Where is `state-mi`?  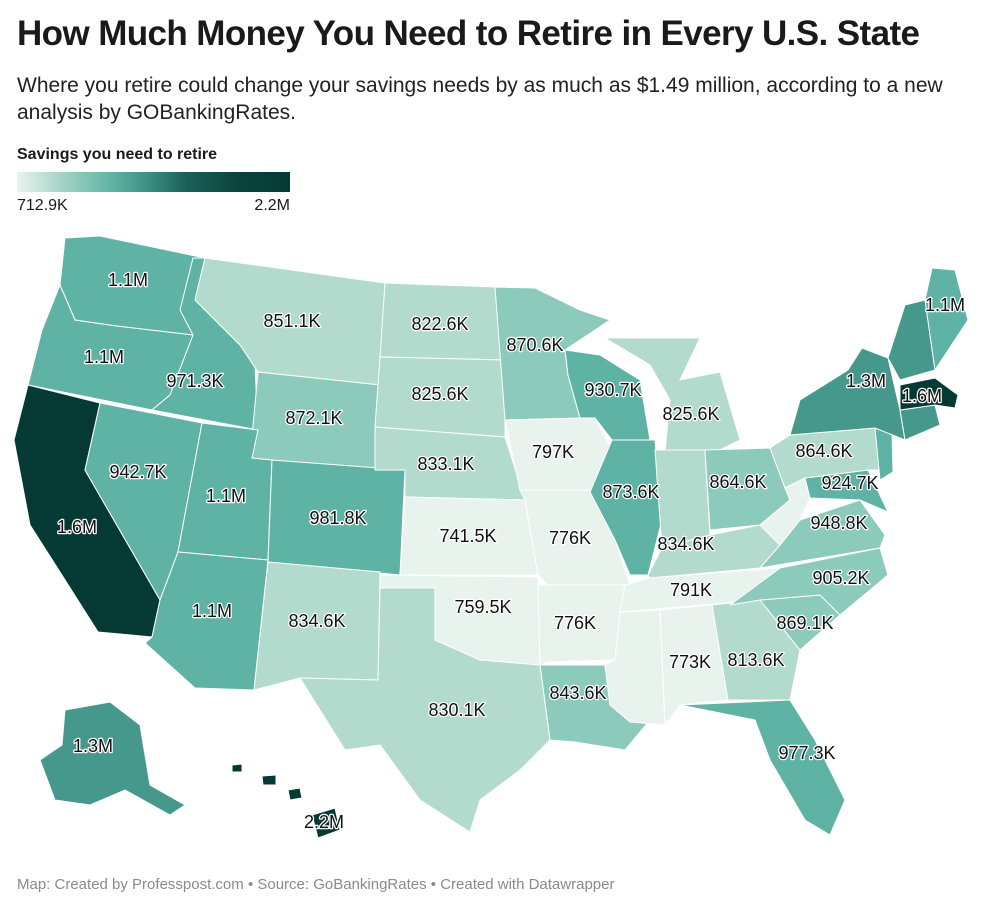 state-mi is located at coordinates (672, 396).